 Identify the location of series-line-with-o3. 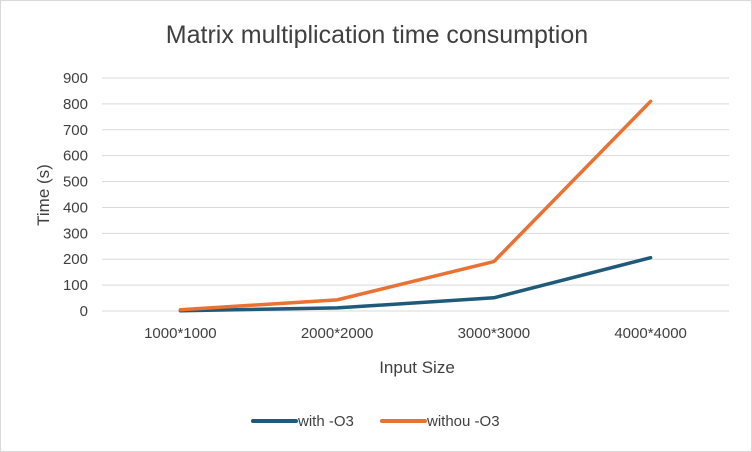
(415, 284).